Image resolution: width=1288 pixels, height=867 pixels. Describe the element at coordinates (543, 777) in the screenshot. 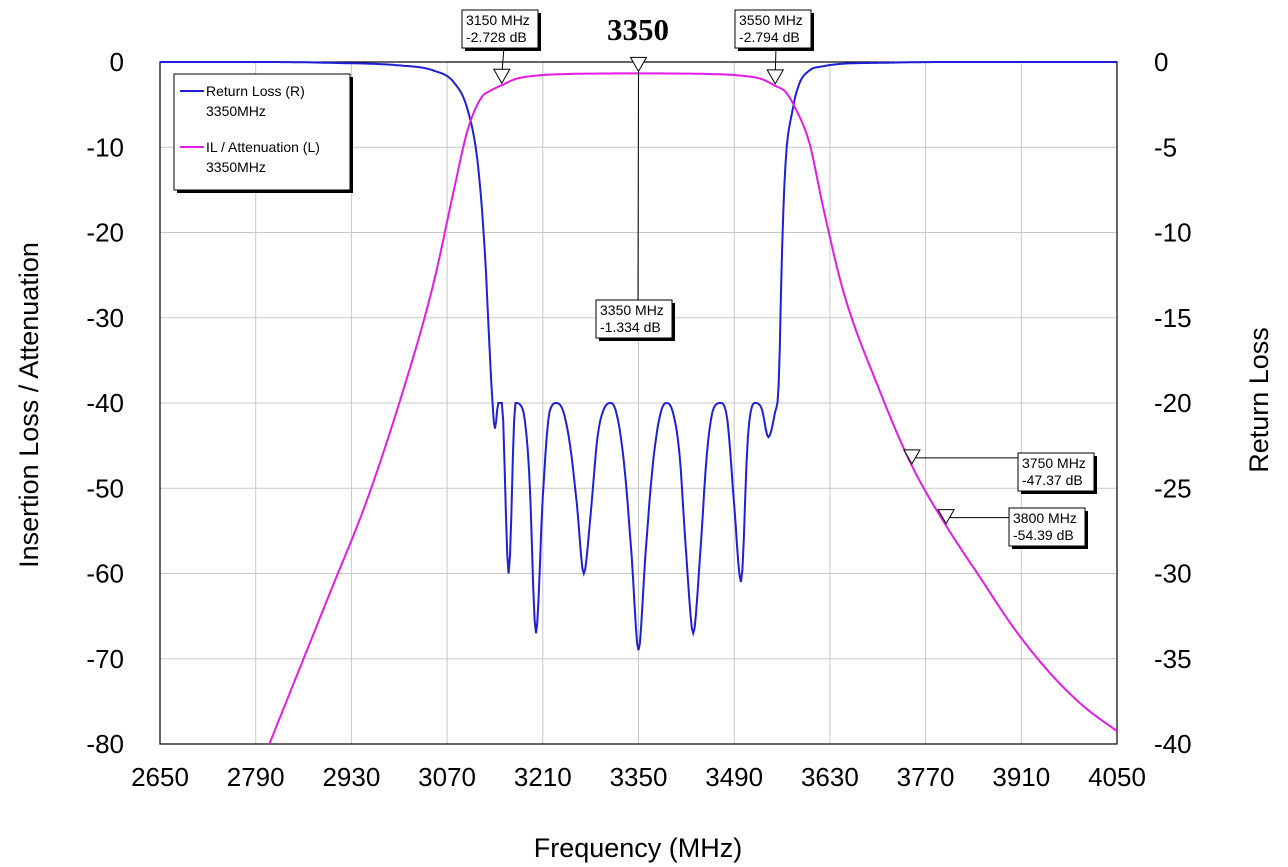

I see `x-tick-label: 3210` at that location.